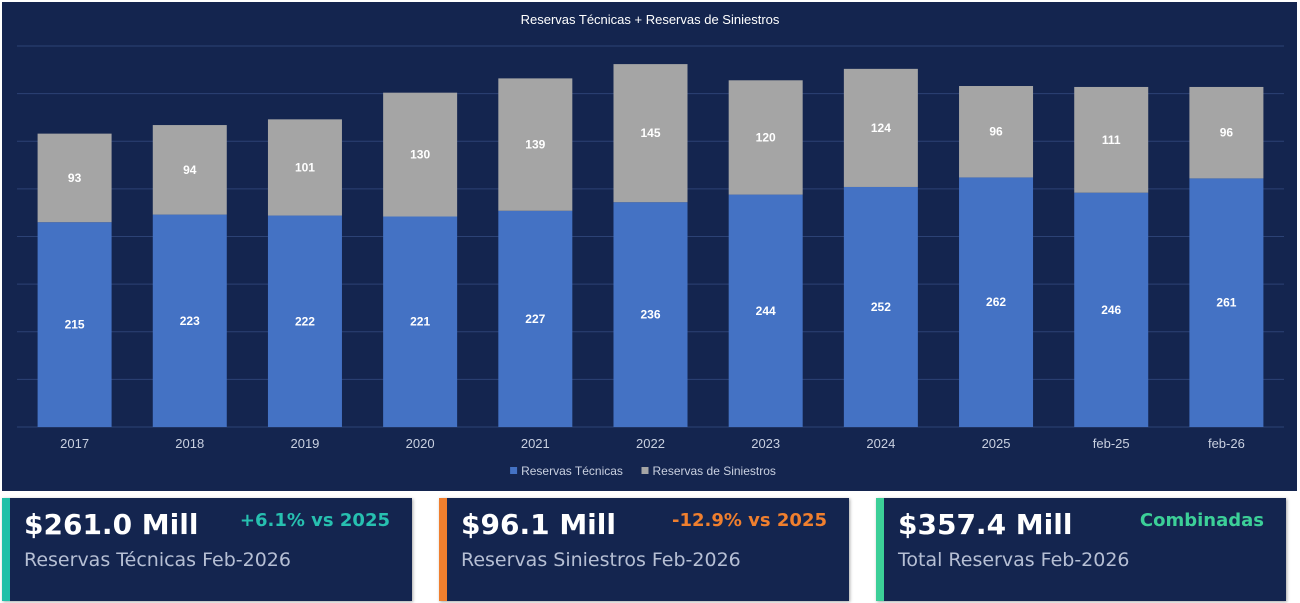 This screenshot has height=603, width=1300. I want to click on data-label: 93, so click(75, 178).